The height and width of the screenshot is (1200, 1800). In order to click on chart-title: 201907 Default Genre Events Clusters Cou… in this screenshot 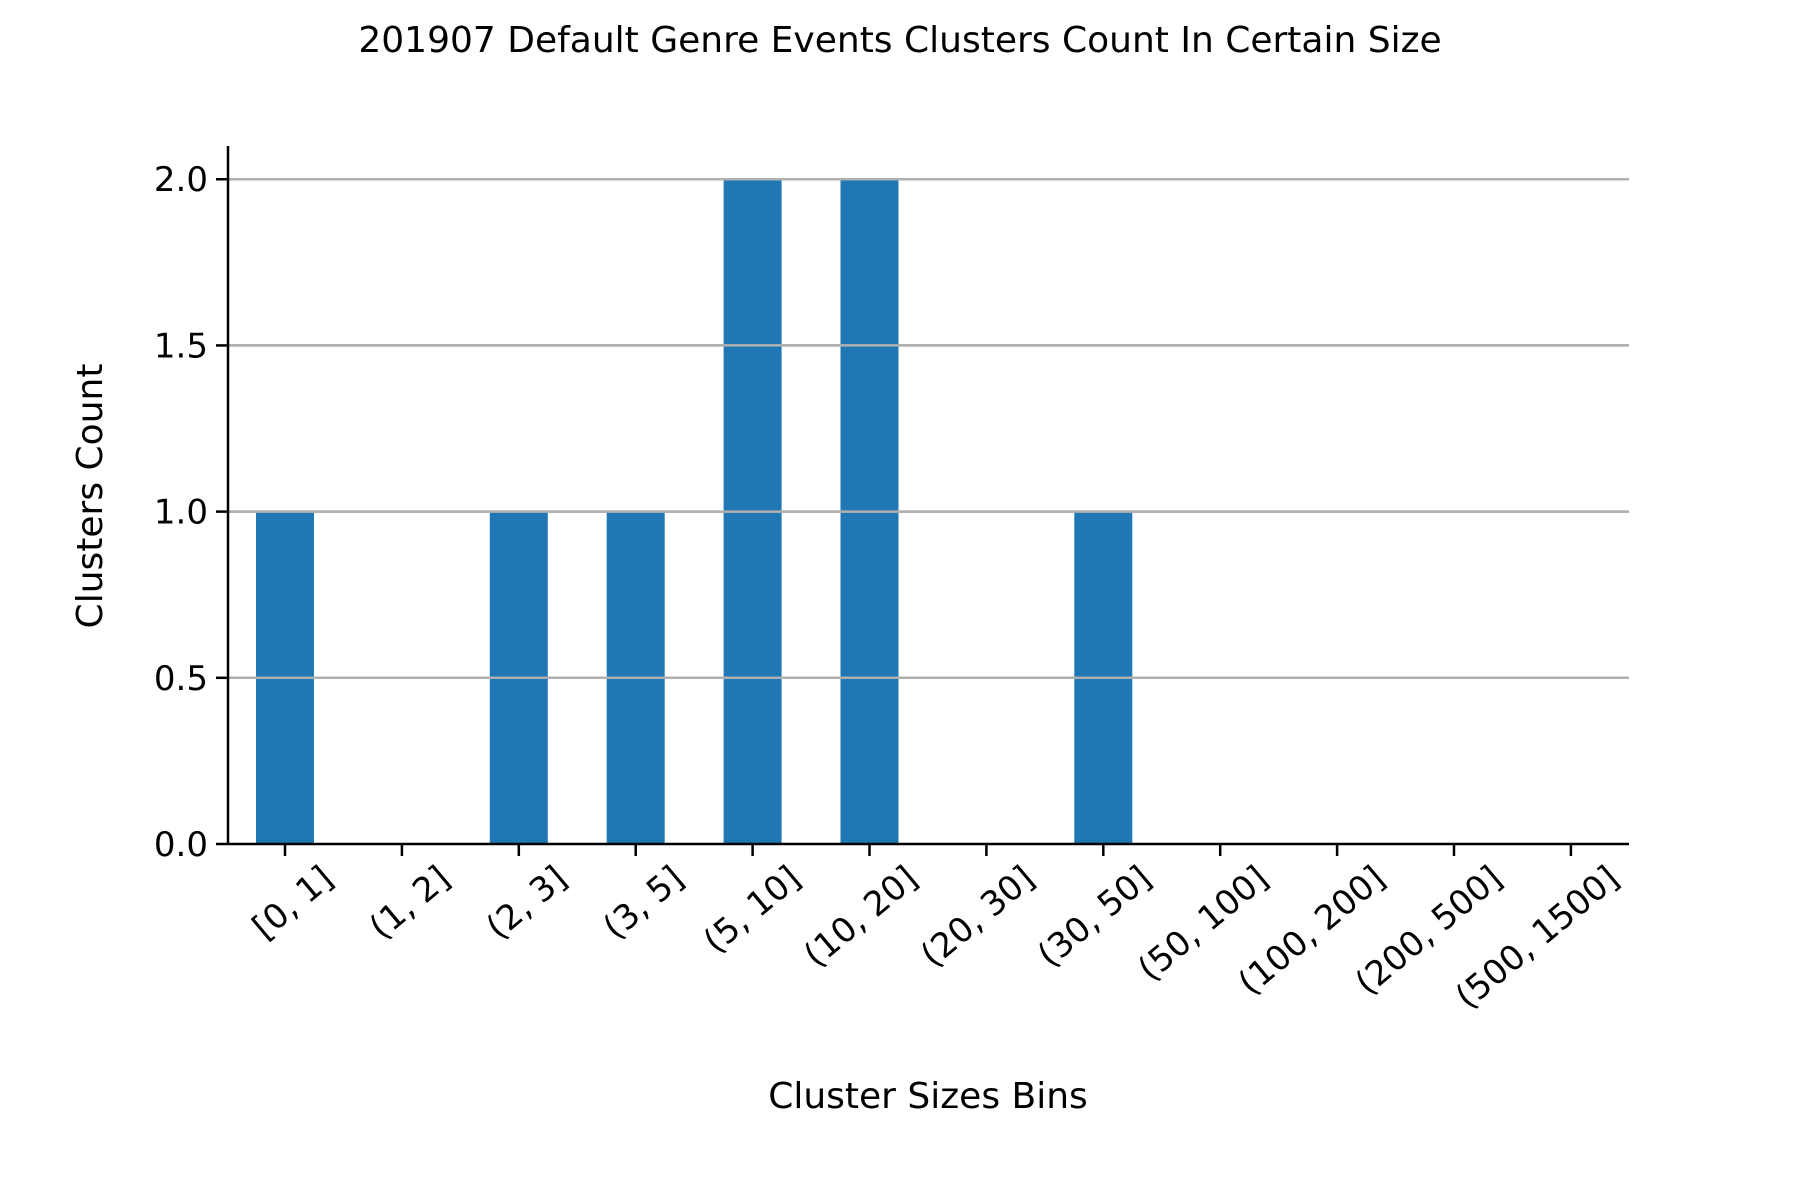, I will do `click(900, 40)`.